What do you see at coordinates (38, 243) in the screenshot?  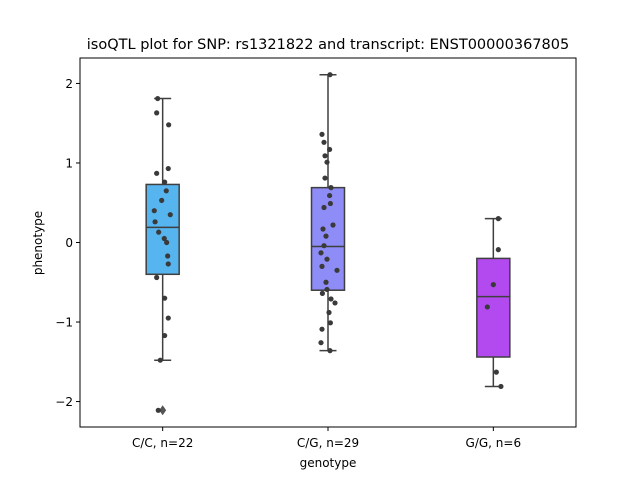 I see `y-axis-label: phenotype` at bounding box center [38, 243].